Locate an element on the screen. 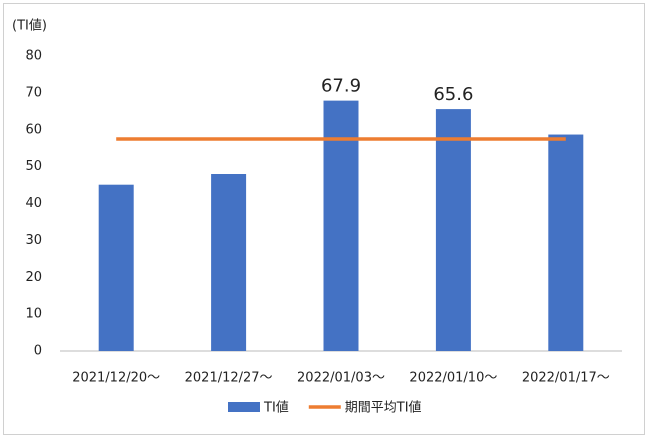  data-label: 67.9 is located at coordinates (341, 86).